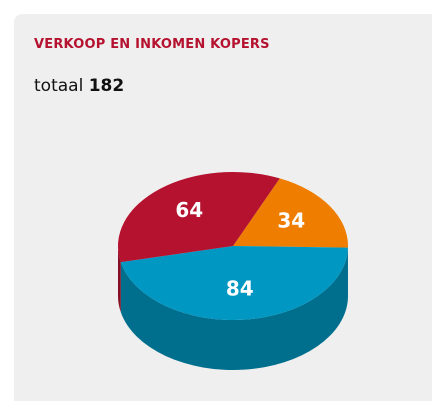 This screenshot has height=401, width=432. Describe the element at coordinates (119, 279) in the screenshot. I see `pie-side` at that location.